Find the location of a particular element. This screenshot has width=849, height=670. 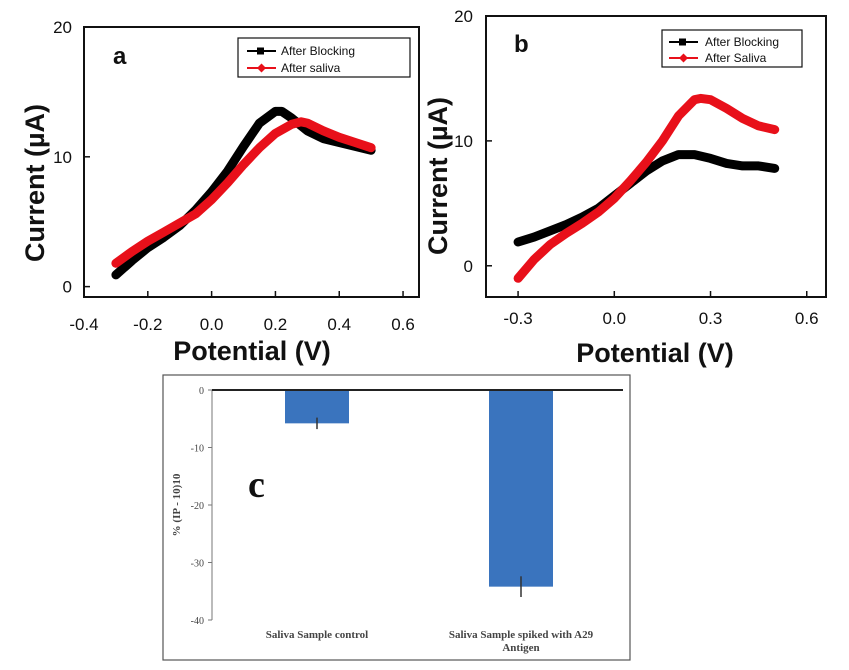

panel-a-x-tick-label: 0.0 is located at coordinates (212, 324).